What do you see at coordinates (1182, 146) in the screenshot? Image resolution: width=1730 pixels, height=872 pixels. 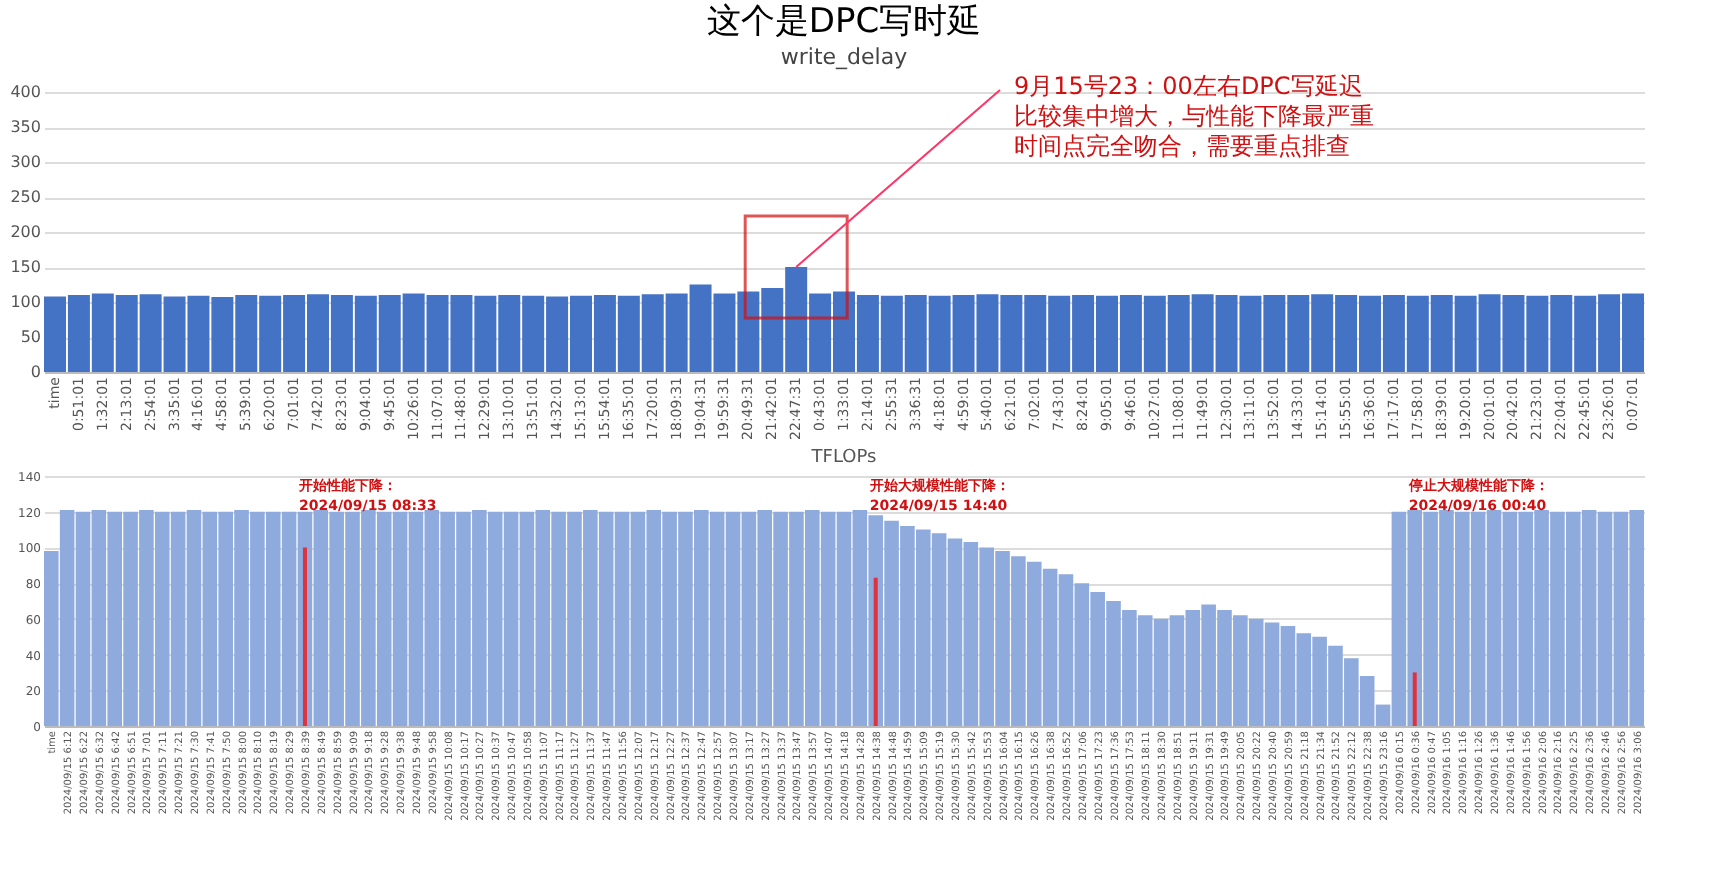 I see `annotation: 时间点完全吻合，需要重点排查` at bounding box center [1182, 146].